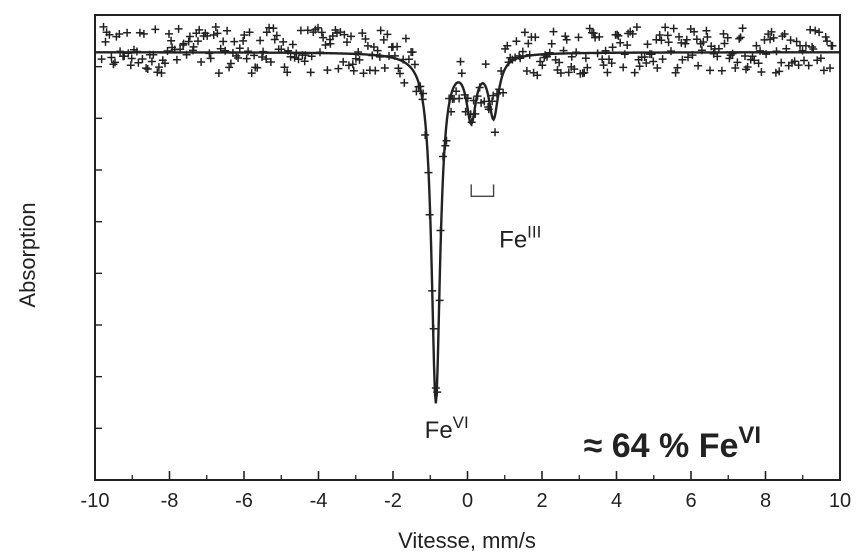  What do you see at coordinates (27, 254) in the screenshot?
I see `y-axis-title: Absorption` at bounding box center [27, 254].